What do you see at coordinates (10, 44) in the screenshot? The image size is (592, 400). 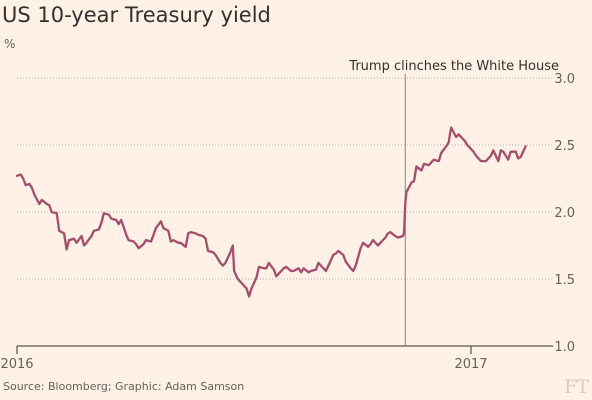 I see `y-axis-unit-label: %` at bounding box center [10, 44].